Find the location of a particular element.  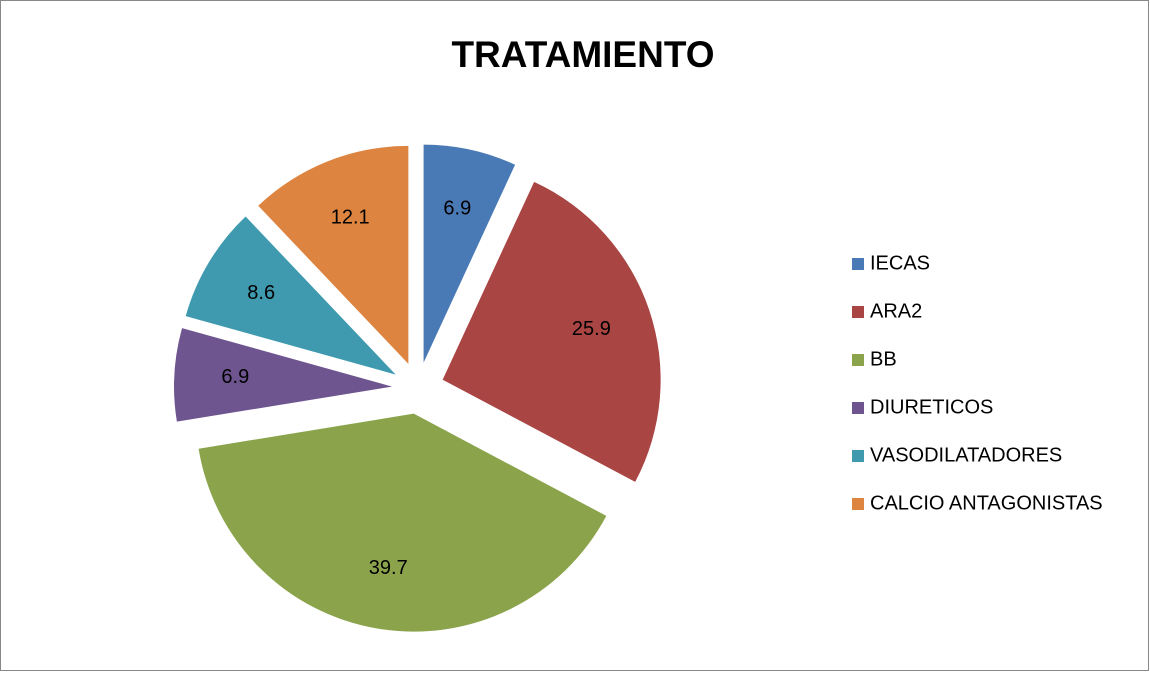

legend-label: ARA2 is located at coordinates (896, 311).